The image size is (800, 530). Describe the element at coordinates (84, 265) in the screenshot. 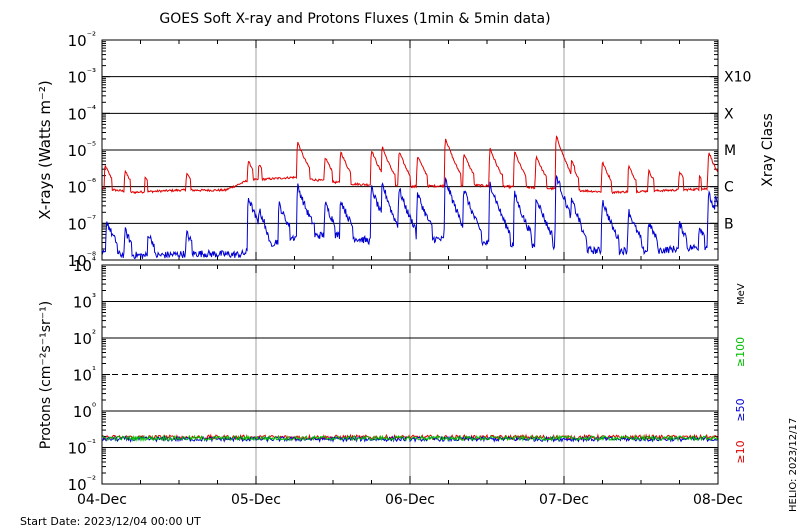

I see `y-tick-label: 10⁴` at that location.